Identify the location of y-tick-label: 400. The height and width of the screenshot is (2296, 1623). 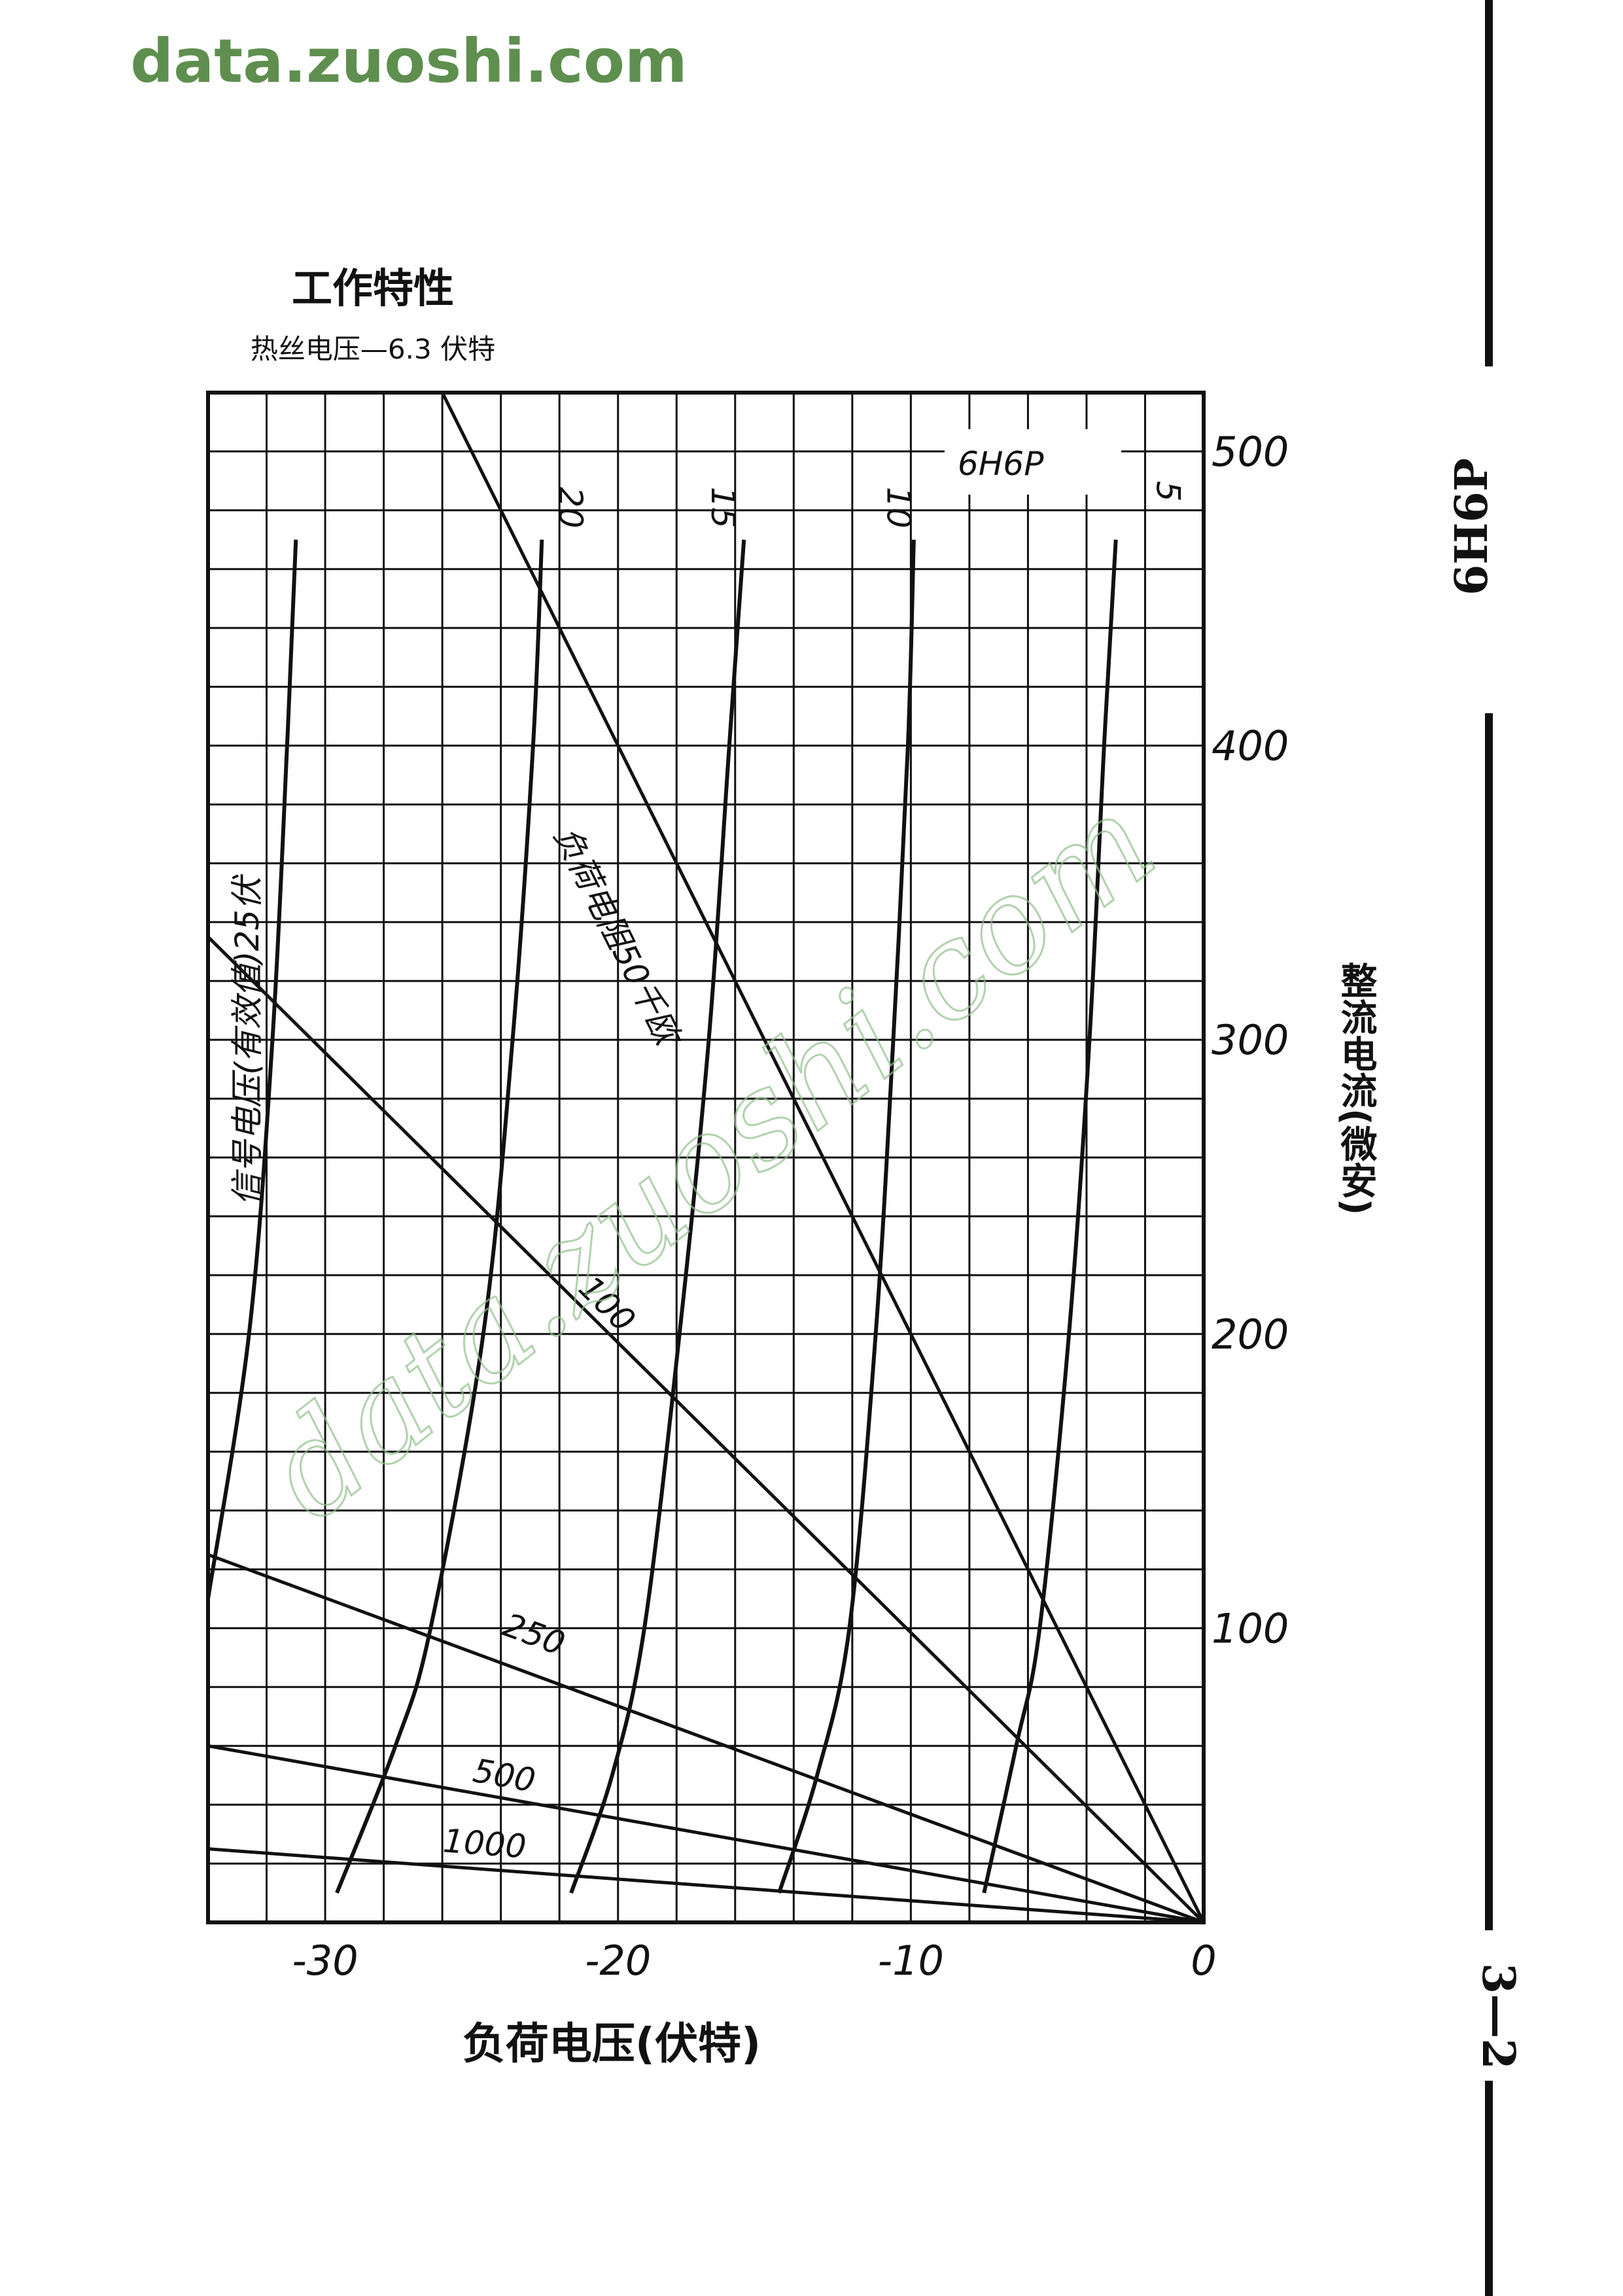
(1250, 746).